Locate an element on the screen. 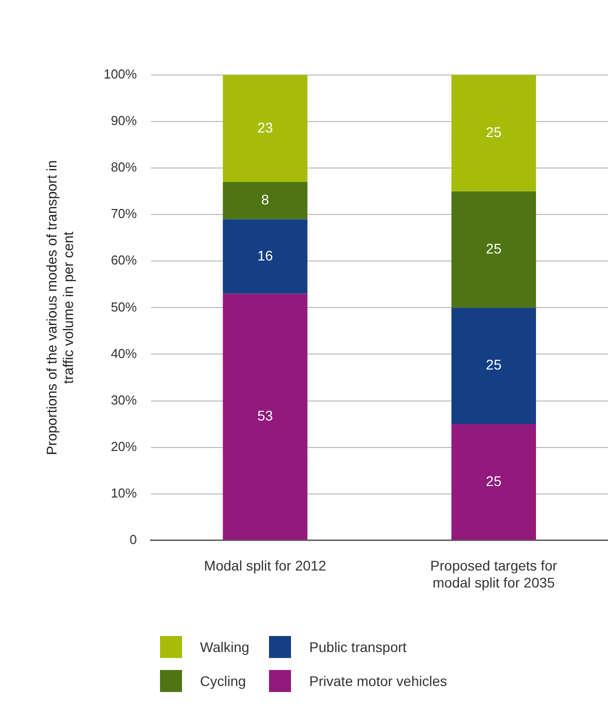 The width and height of the screenshot is (608, 711). legend-label: Private motor vehicles is located at coordinates (378, 681).